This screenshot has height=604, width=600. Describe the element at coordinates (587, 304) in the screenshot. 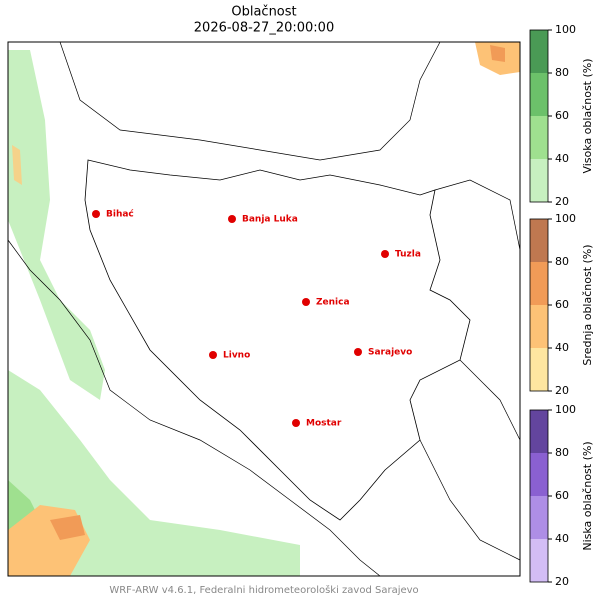

I see `colorbar-label: Srednja oblačnost (%)` at that location.